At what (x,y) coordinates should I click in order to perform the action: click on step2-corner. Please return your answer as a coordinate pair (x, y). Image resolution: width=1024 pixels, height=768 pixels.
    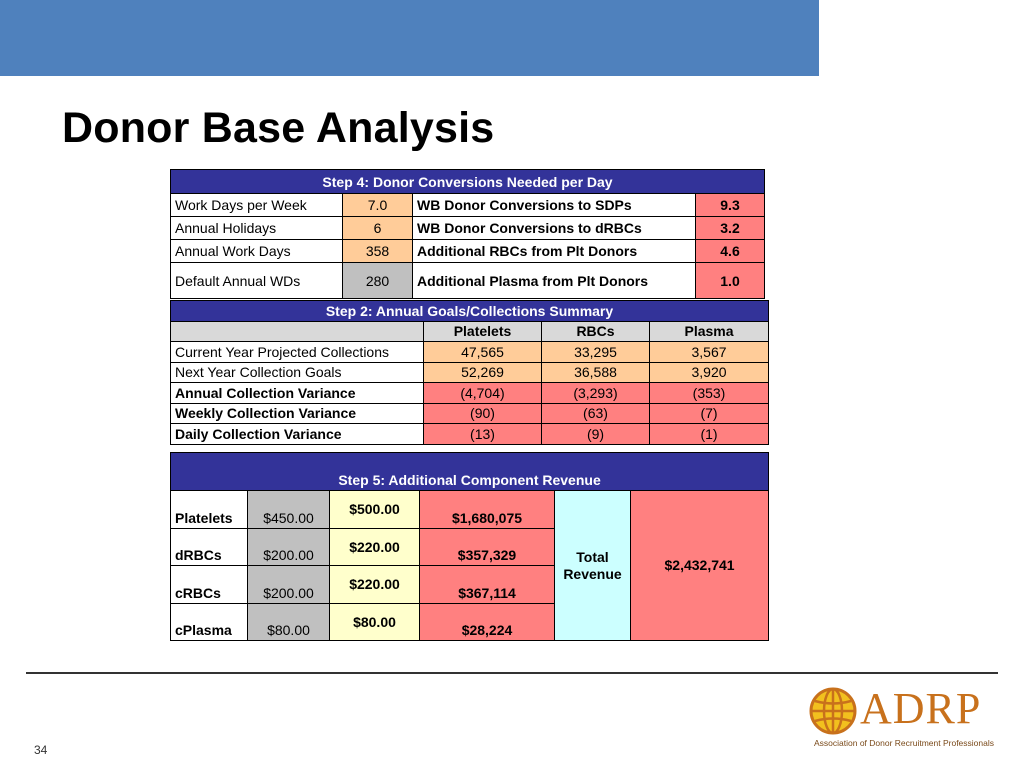
    Looking at the image, I should click on (297, 331).